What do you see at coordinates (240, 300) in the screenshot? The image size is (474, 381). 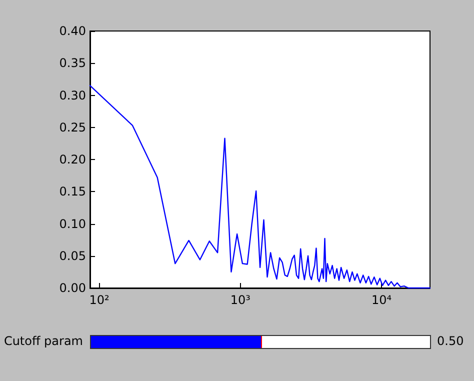 I see `x-tick-label: 10³` at bounding box center [240, 300].